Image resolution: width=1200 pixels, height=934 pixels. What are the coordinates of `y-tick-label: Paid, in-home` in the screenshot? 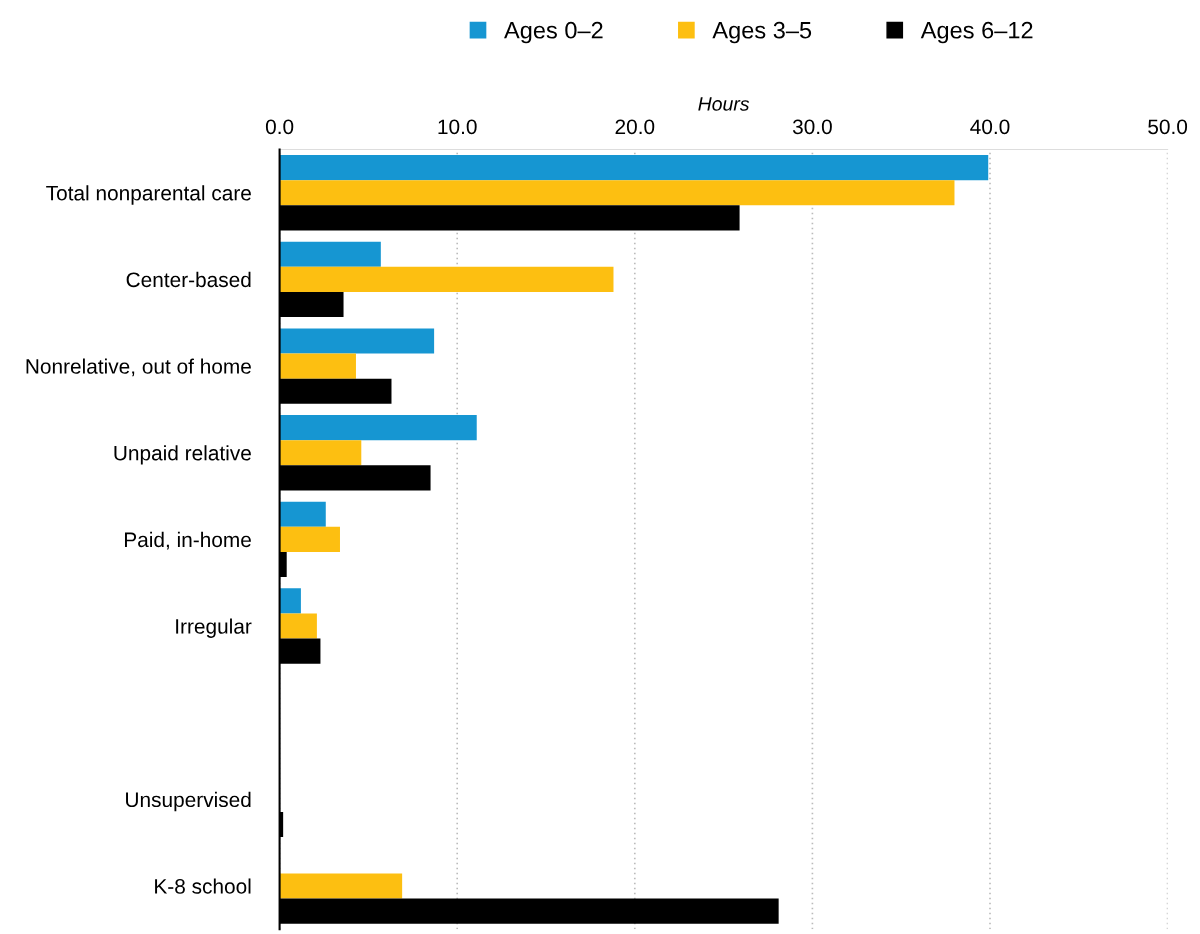 It's located at (188, 540).